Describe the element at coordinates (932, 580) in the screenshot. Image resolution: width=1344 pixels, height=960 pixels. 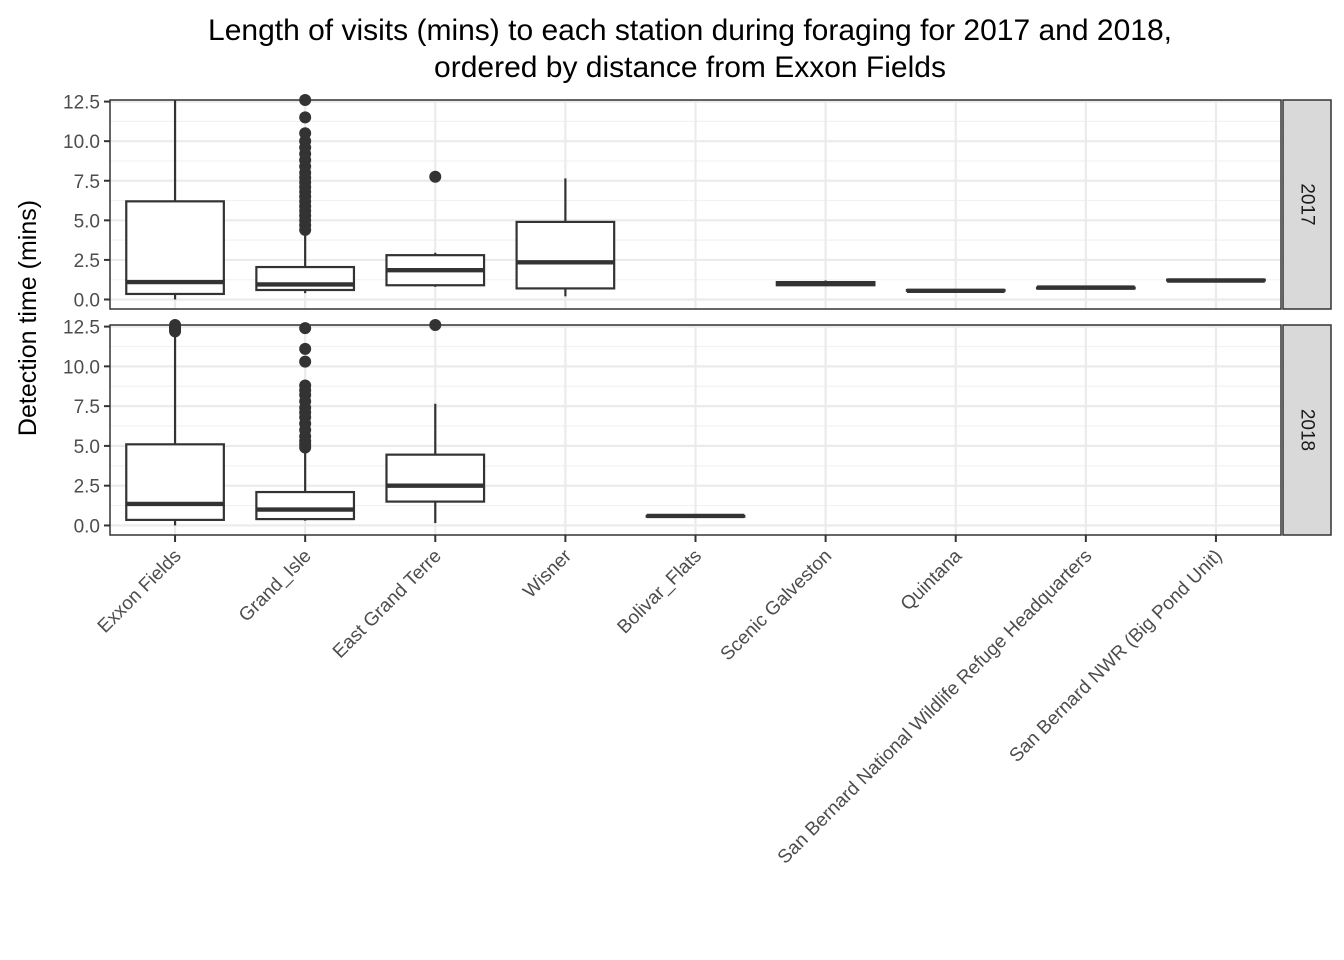
I see `x-tick-label: Quintana` at that location.